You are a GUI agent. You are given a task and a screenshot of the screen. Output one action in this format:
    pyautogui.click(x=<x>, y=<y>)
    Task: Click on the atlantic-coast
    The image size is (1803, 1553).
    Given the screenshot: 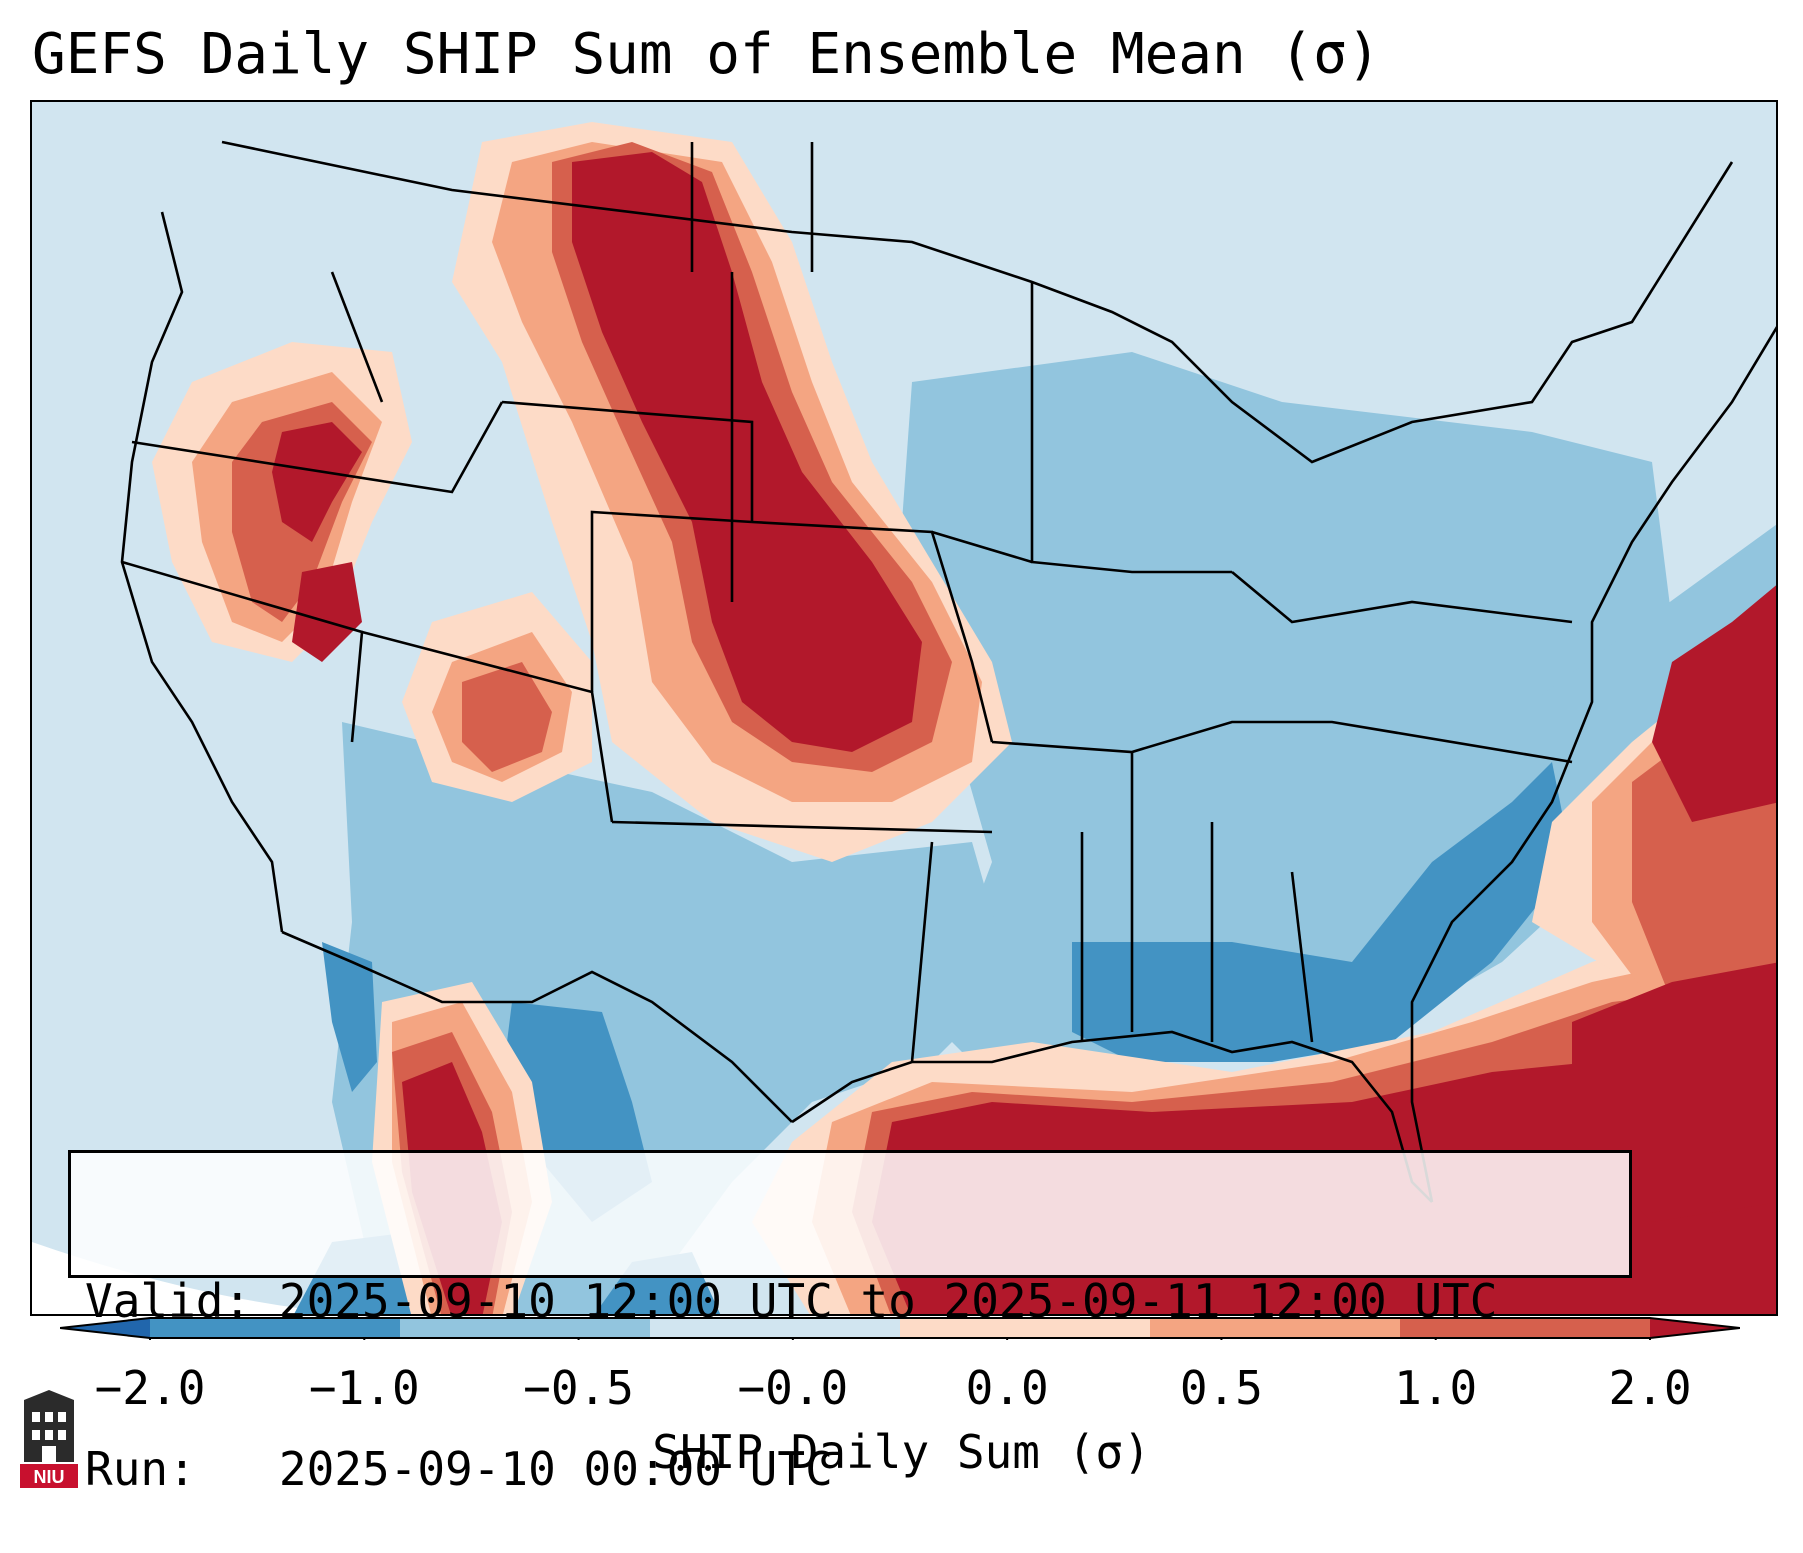 What is the action you would take?
    pyautogui.click(x=1593, y=764)
    